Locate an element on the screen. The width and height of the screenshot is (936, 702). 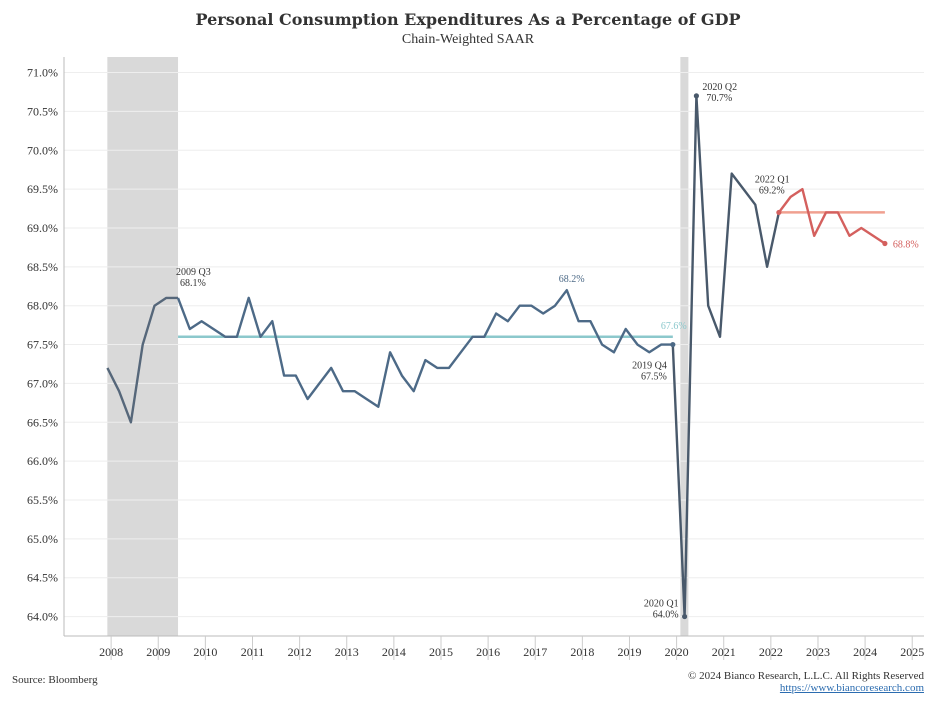
series-line-main is located at coordinates (726, 356).